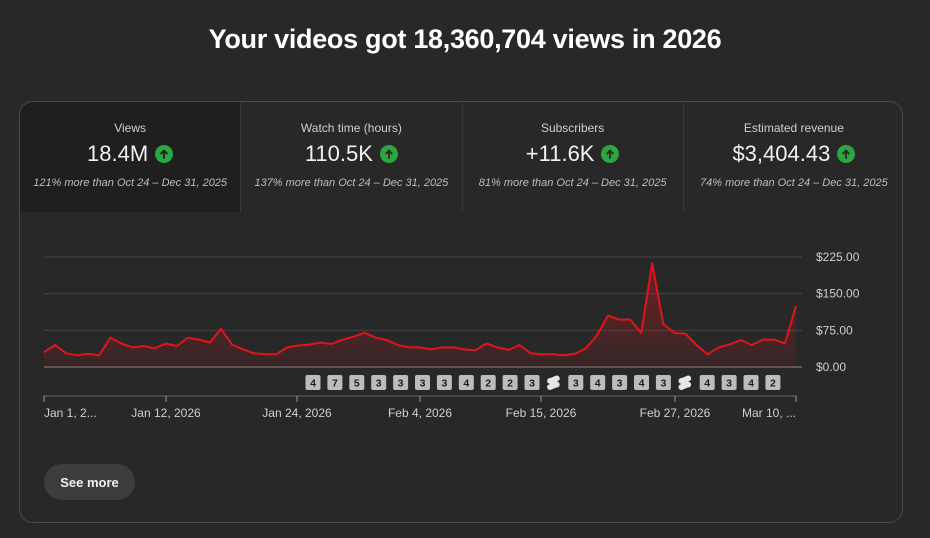 Image resolution: width=930 pixels, height=538 pixels. What do you see at coordinates (794, 183) in the screenshot?
I see `metric-comparison: 74% more than Oct 24 – Dec 31, 2025` at bounding box center [794, 183].